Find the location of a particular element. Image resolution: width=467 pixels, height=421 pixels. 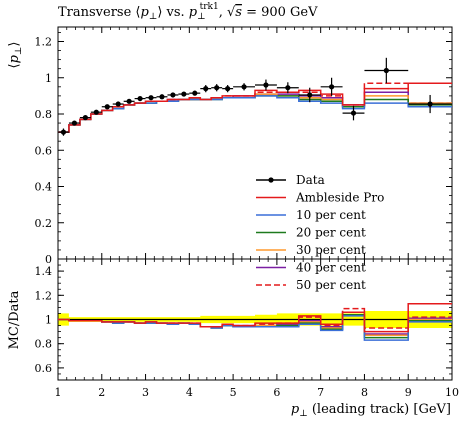

x-tick-label: 3 is located at coordinates (145, 392).